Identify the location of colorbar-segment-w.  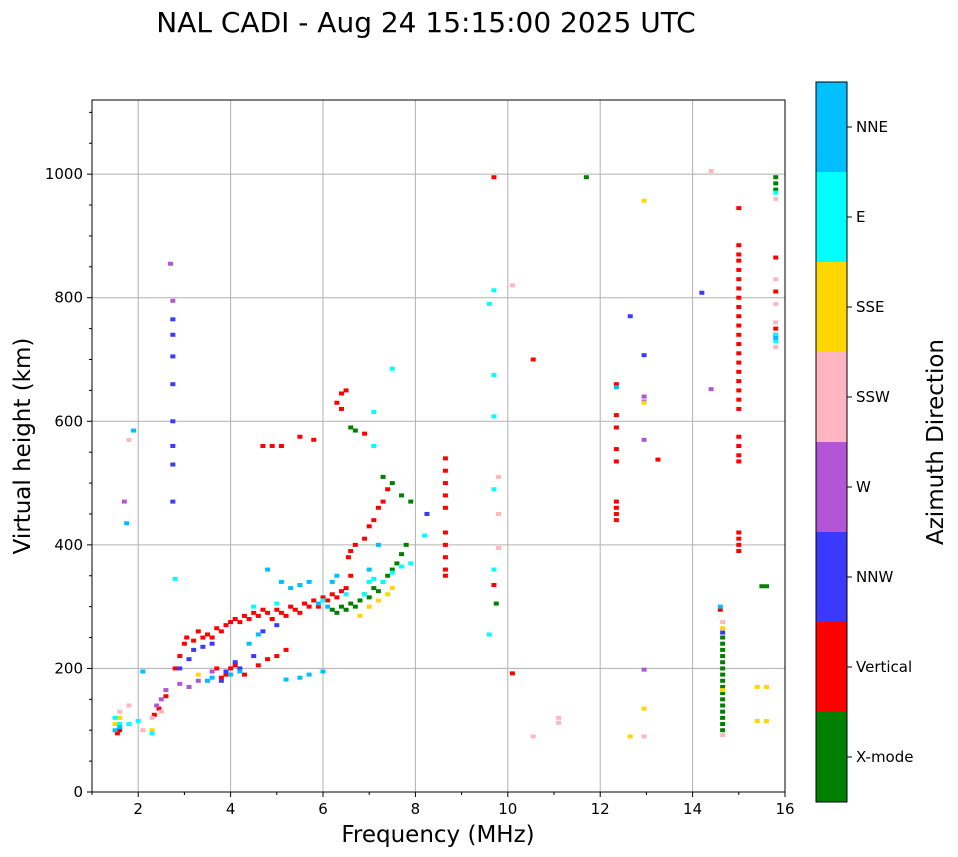
(831, 487).